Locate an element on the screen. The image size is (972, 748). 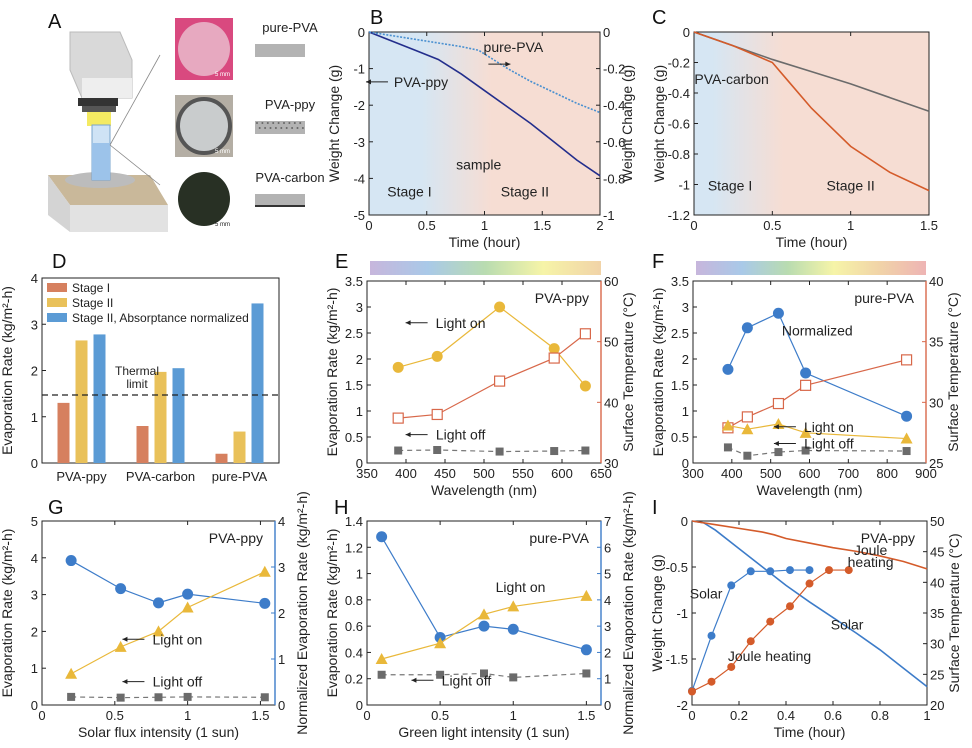
y-tick-label: 1 is located at coordinates (359, 411).